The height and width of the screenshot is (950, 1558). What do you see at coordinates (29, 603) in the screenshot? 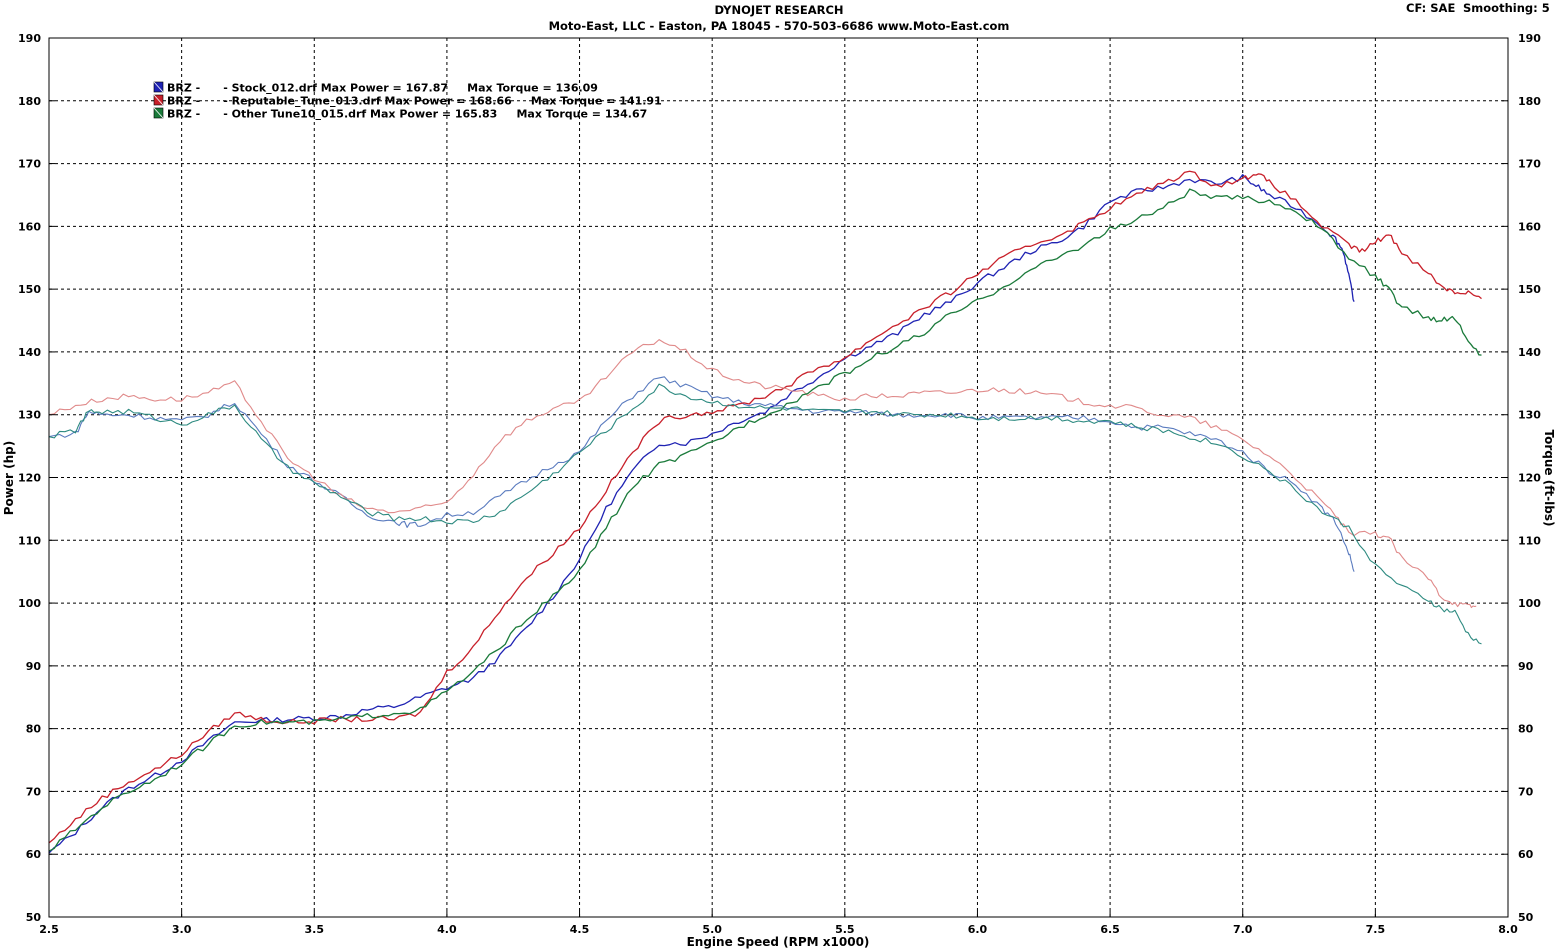
I see `y-tick-label-left: 100` at bounding box center [29, 603].